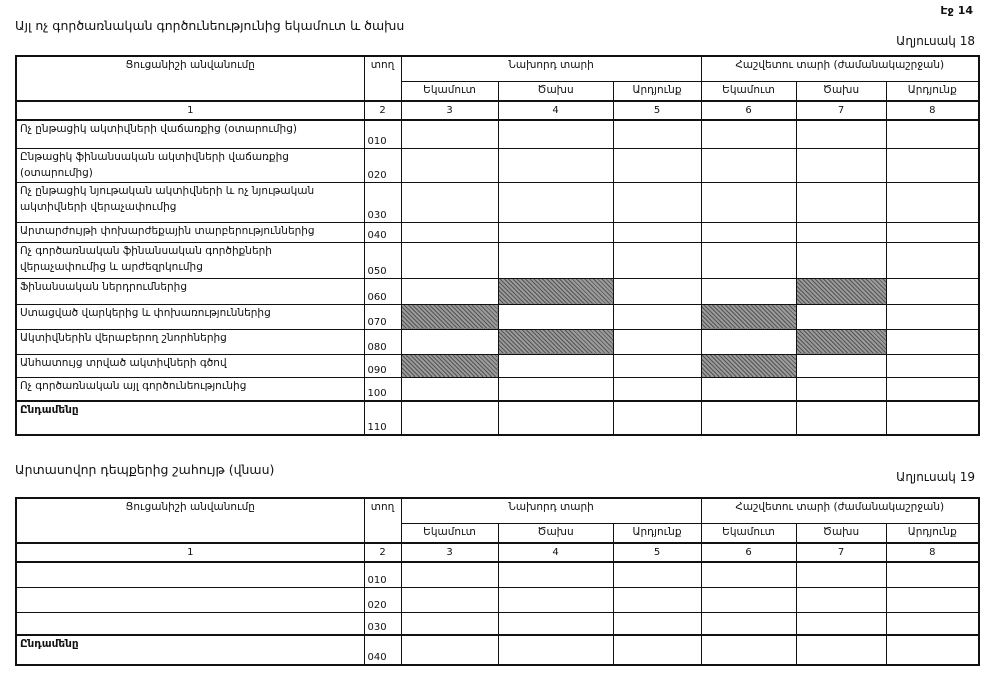  I want to click on col-number: 4, so click(555, 110).